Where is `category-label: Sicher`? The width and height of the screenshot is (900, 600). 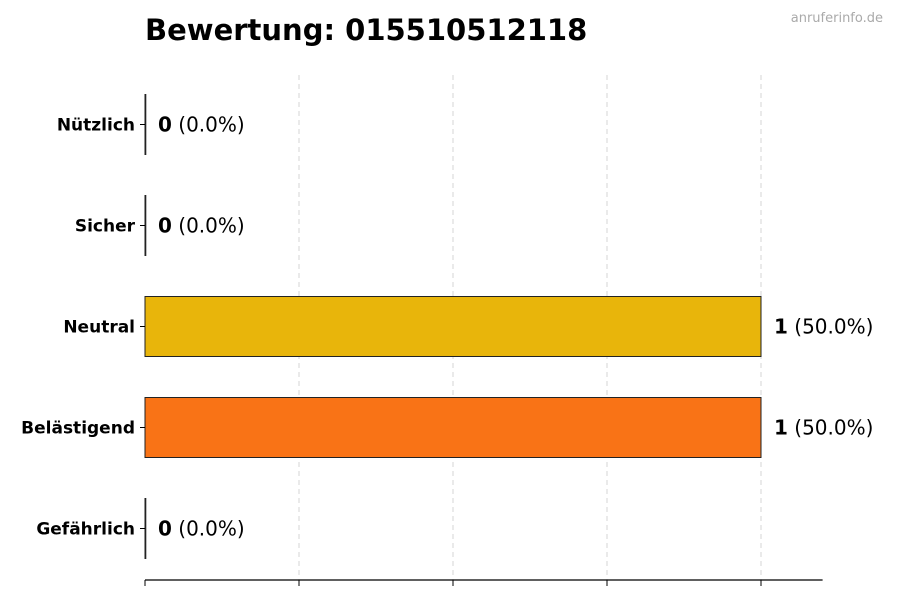 category-label: Sicher is located at coordinates (105, 227).